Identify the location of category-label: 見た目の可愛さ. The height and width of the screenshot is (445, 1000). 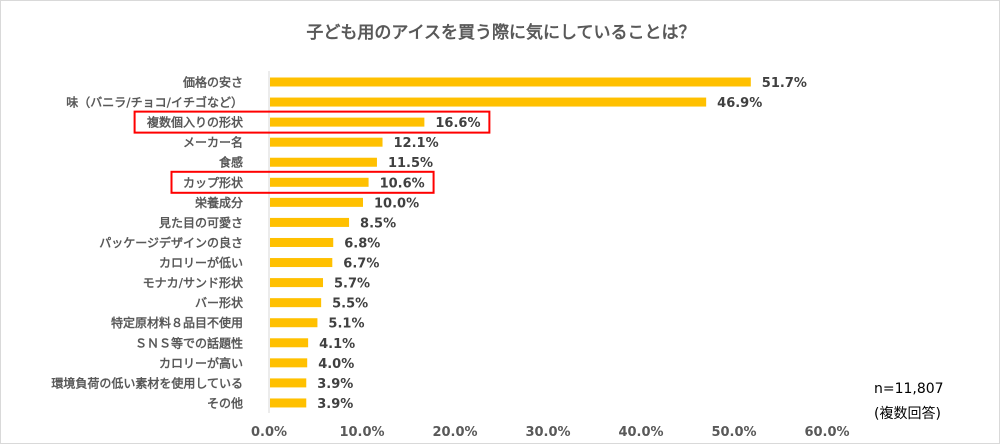
(200, 222).